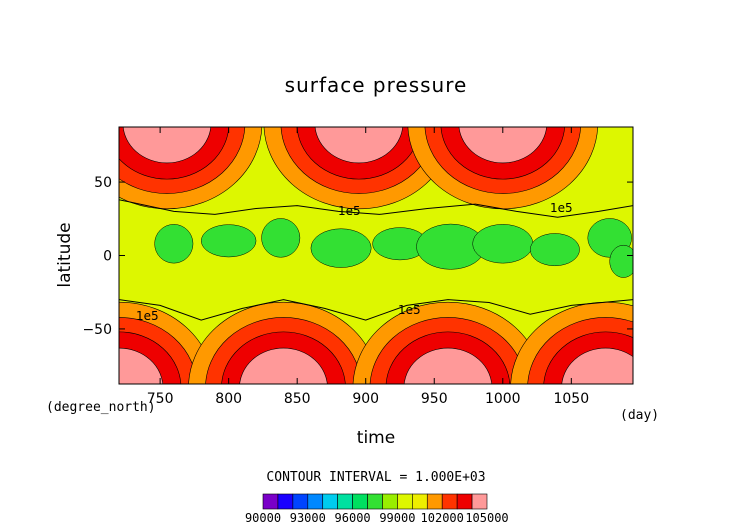 The height and width of the screenshot is (532, 752). What do you see at coordinates (263, 518) in the screenshot?
I see `colorbar-label-90000: 90000` at bounding box center [263, 518].